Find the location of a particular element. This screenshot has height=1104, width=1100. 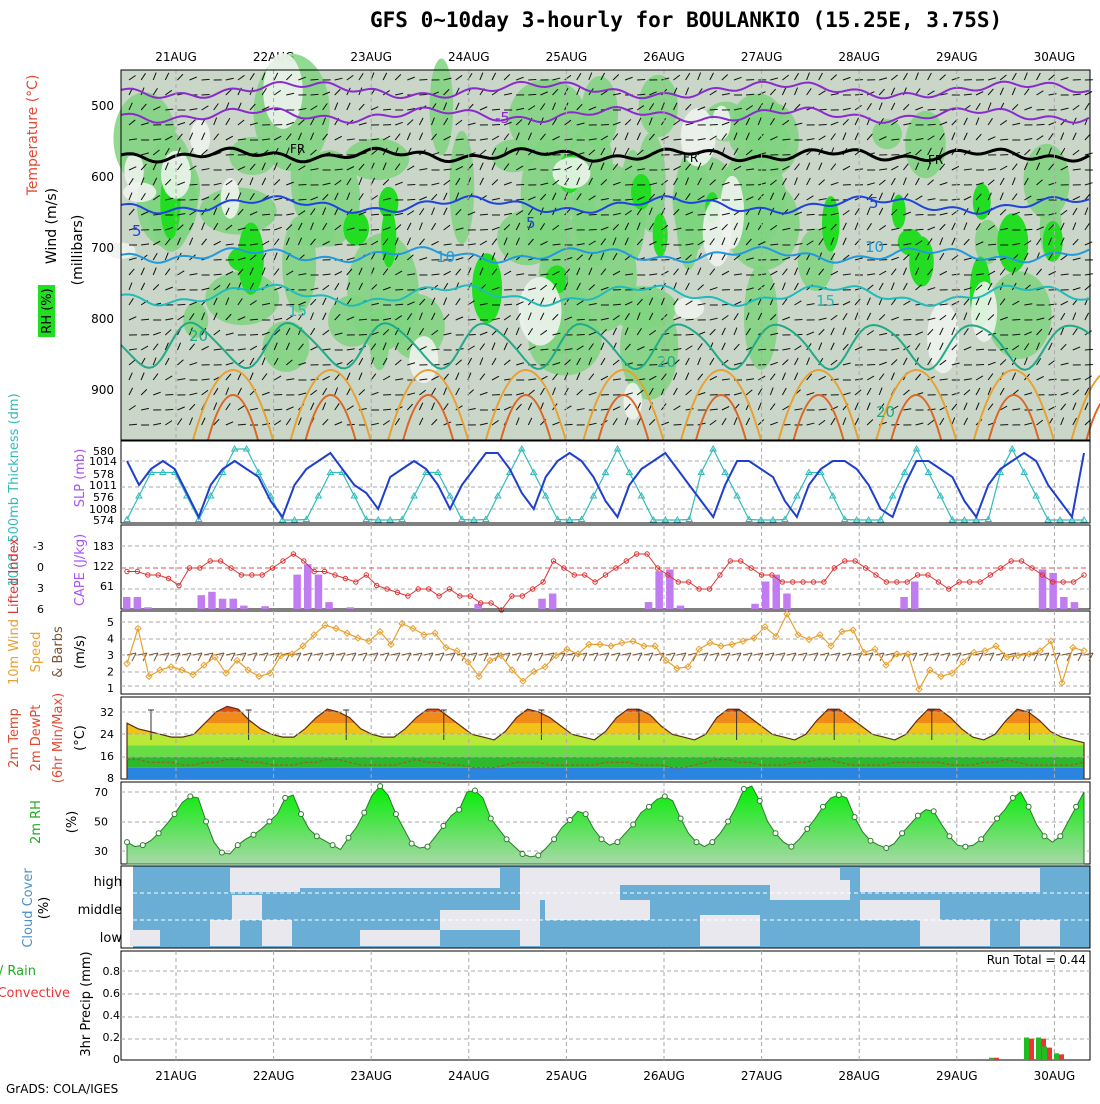

date-label-top: 24AUG is located at coordinates (469, 57).